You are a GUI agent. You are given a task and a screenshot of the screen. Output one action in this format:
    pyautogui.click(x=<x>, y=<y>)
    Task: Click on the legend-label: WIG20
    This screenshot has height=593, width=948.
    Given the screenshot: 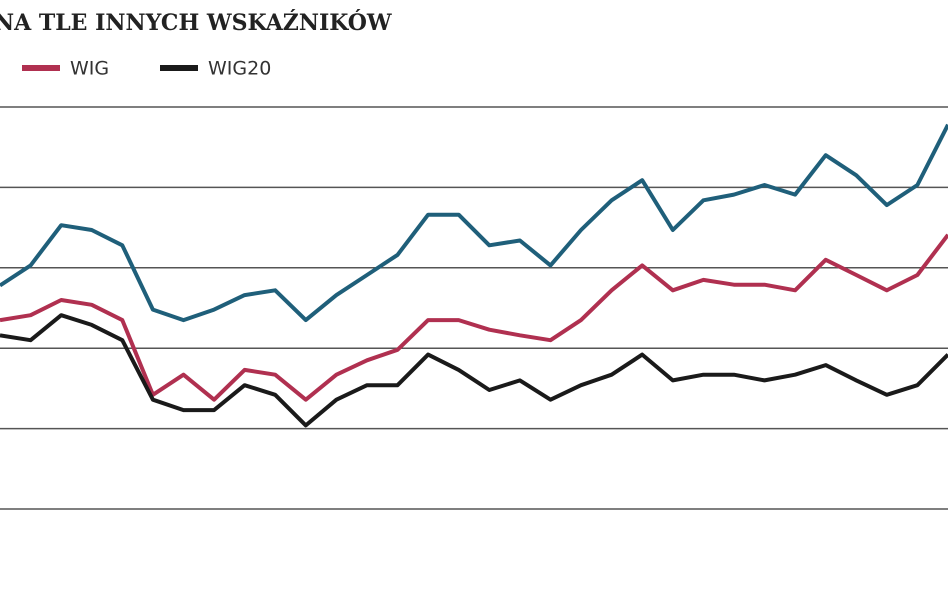 What is the action you would take?
    pyautogui.click(x=239, y=69)
    